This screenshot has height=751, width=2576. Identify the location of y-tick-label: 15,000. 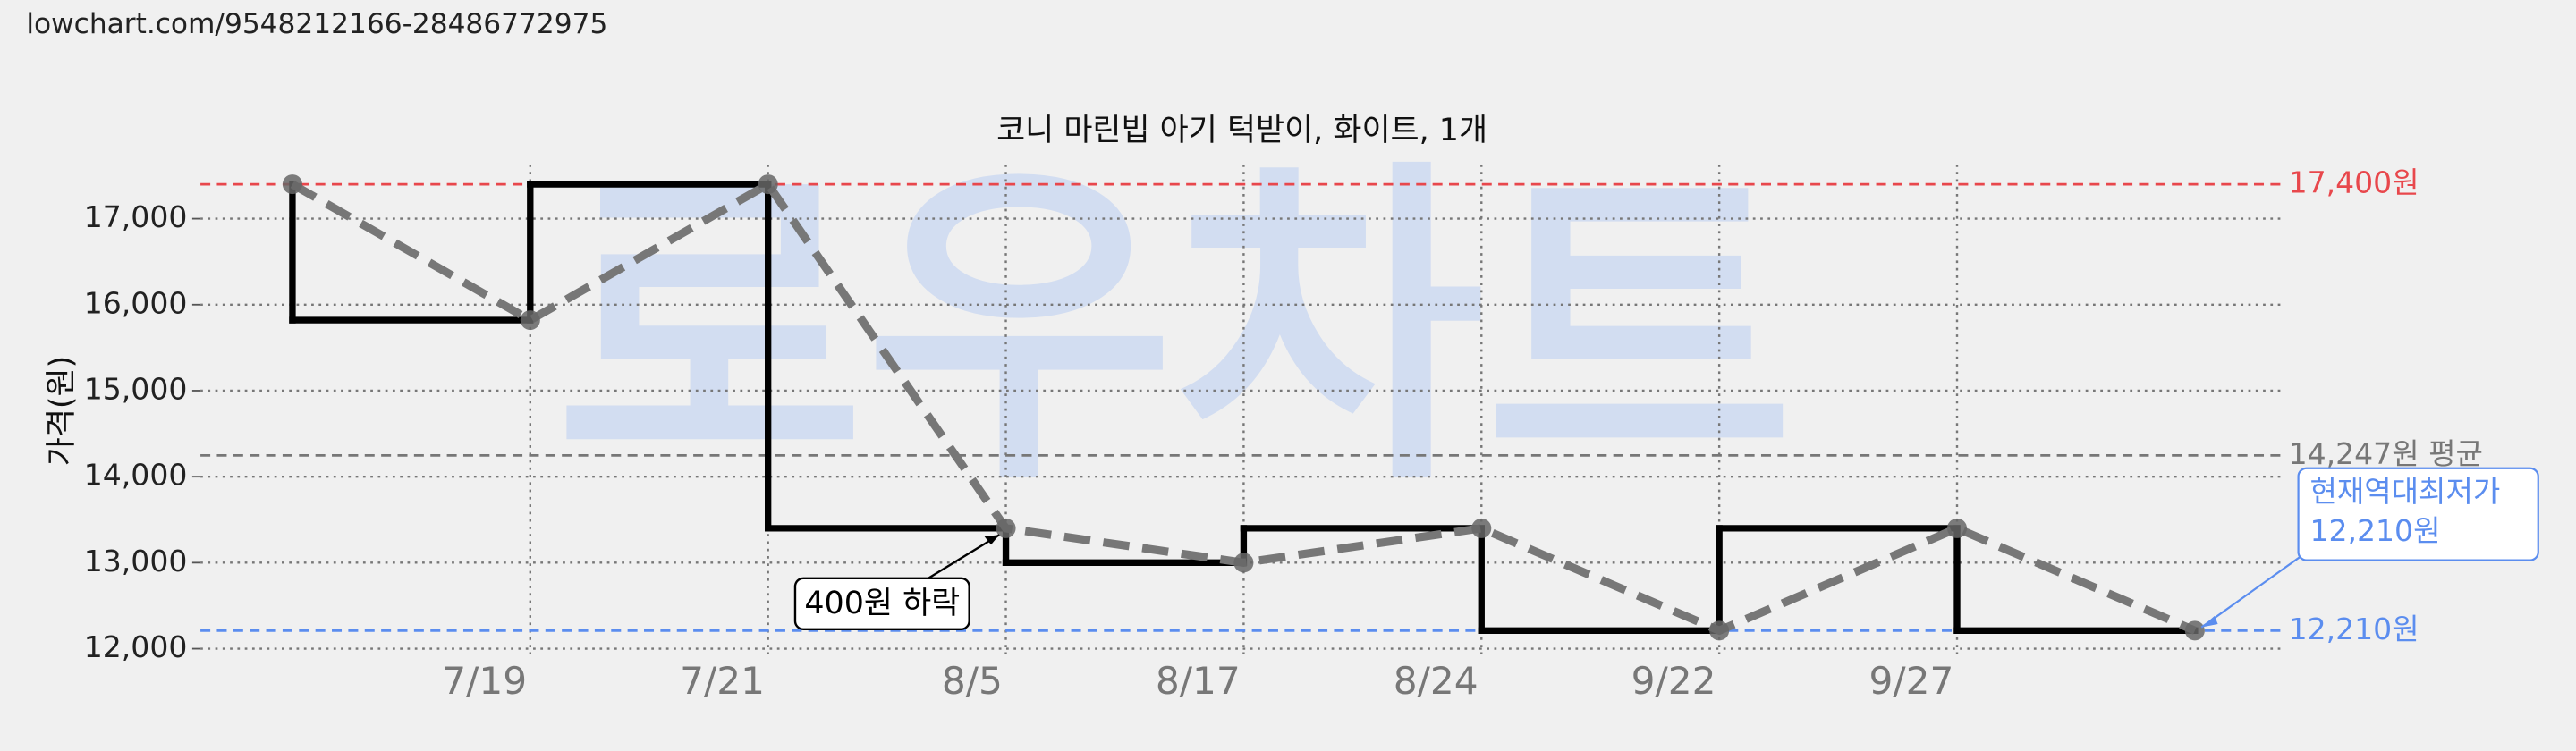
(136, 388).